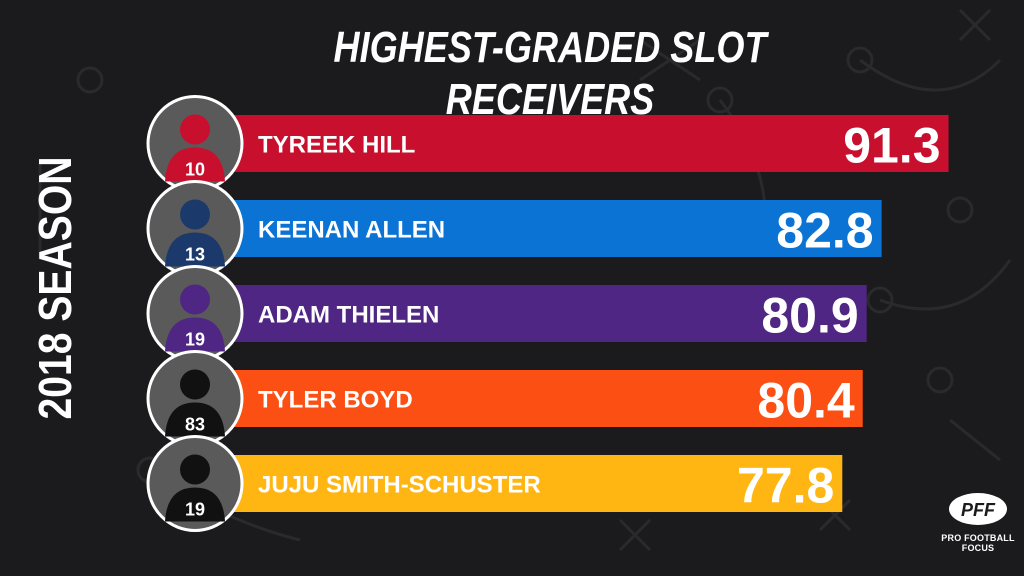 This screenshot has width=1024, height=576. I want to click on pff-logo: PFF PRO FOOTBALL FOCUS, so click(978, 522).